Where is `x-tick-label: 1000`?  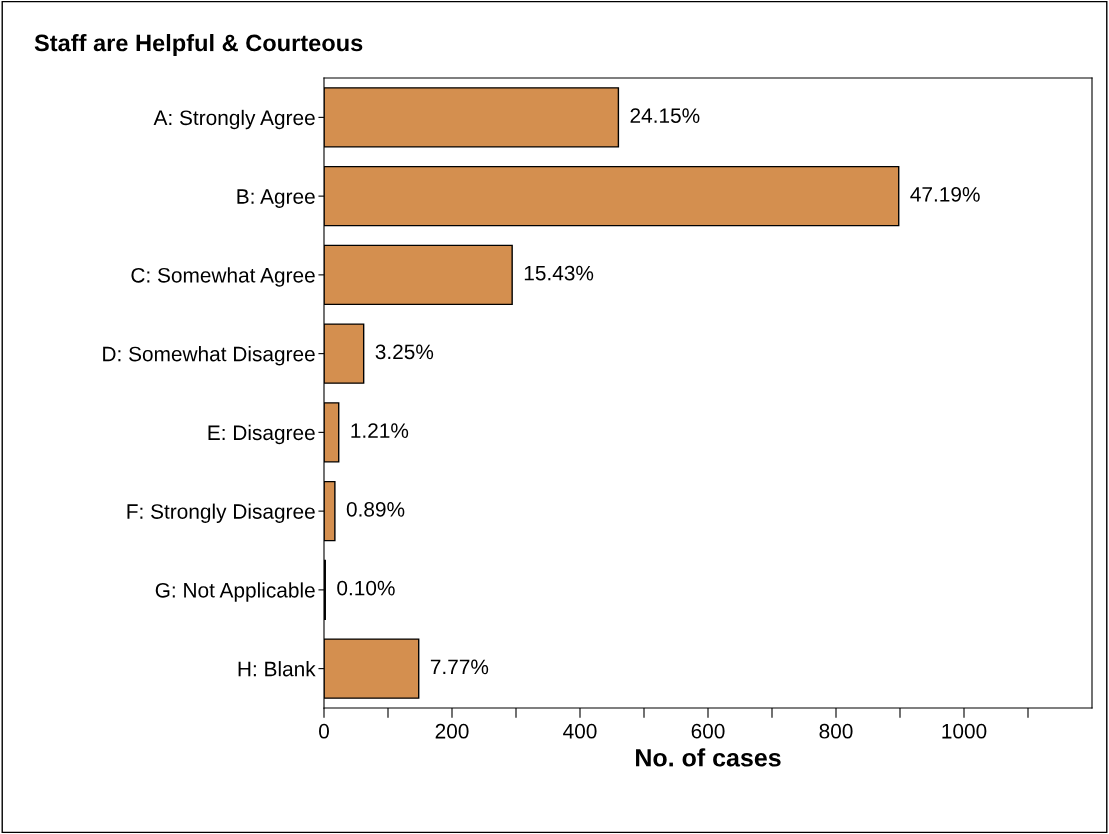 x-tick-label: 1000 is located at coordinates (964, 731).